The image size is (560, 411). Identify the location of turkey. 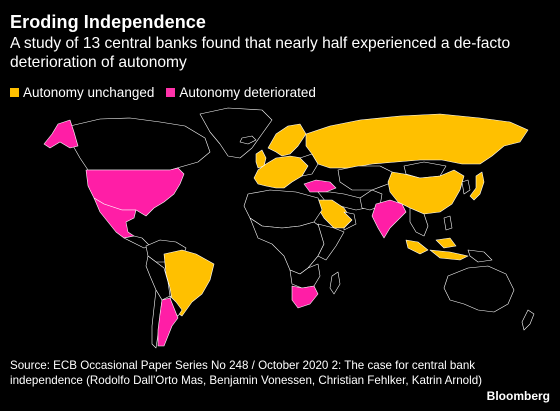
(320, 186).